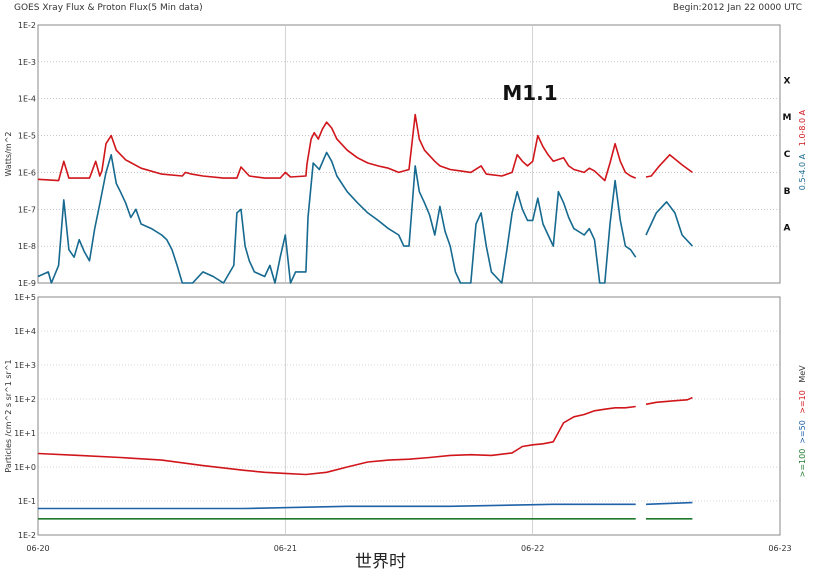 This screenshot has width=828, height=576. I want to click on flare-class-label: X, so click(787, 81).